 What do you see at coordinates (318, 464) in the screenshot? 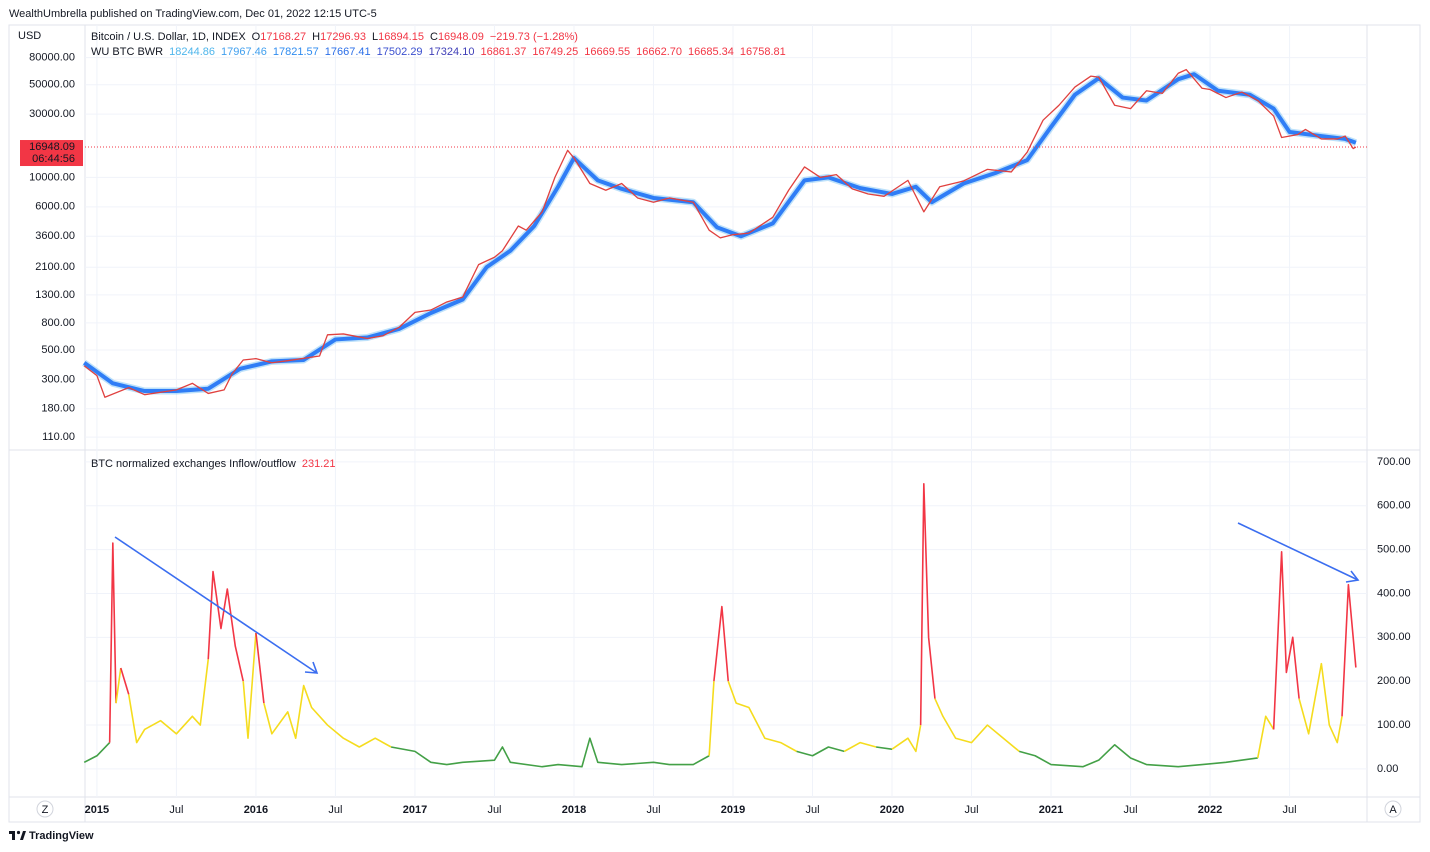
I see `indicator-value: 231.21` at bounding box center [318, 464].